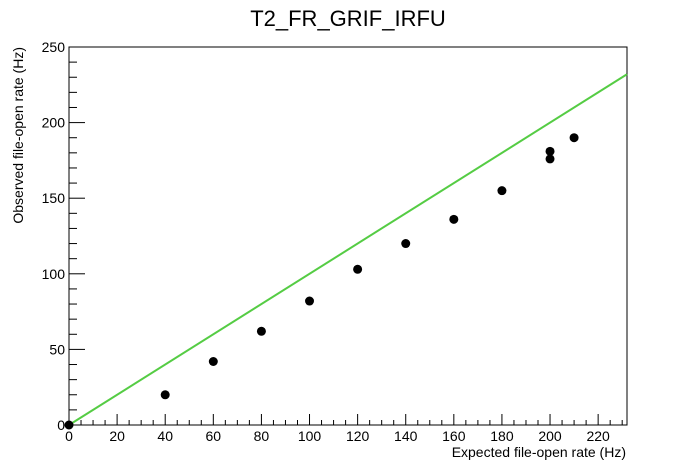  I want to click on x-tick-label: 100, so click(310, 436).